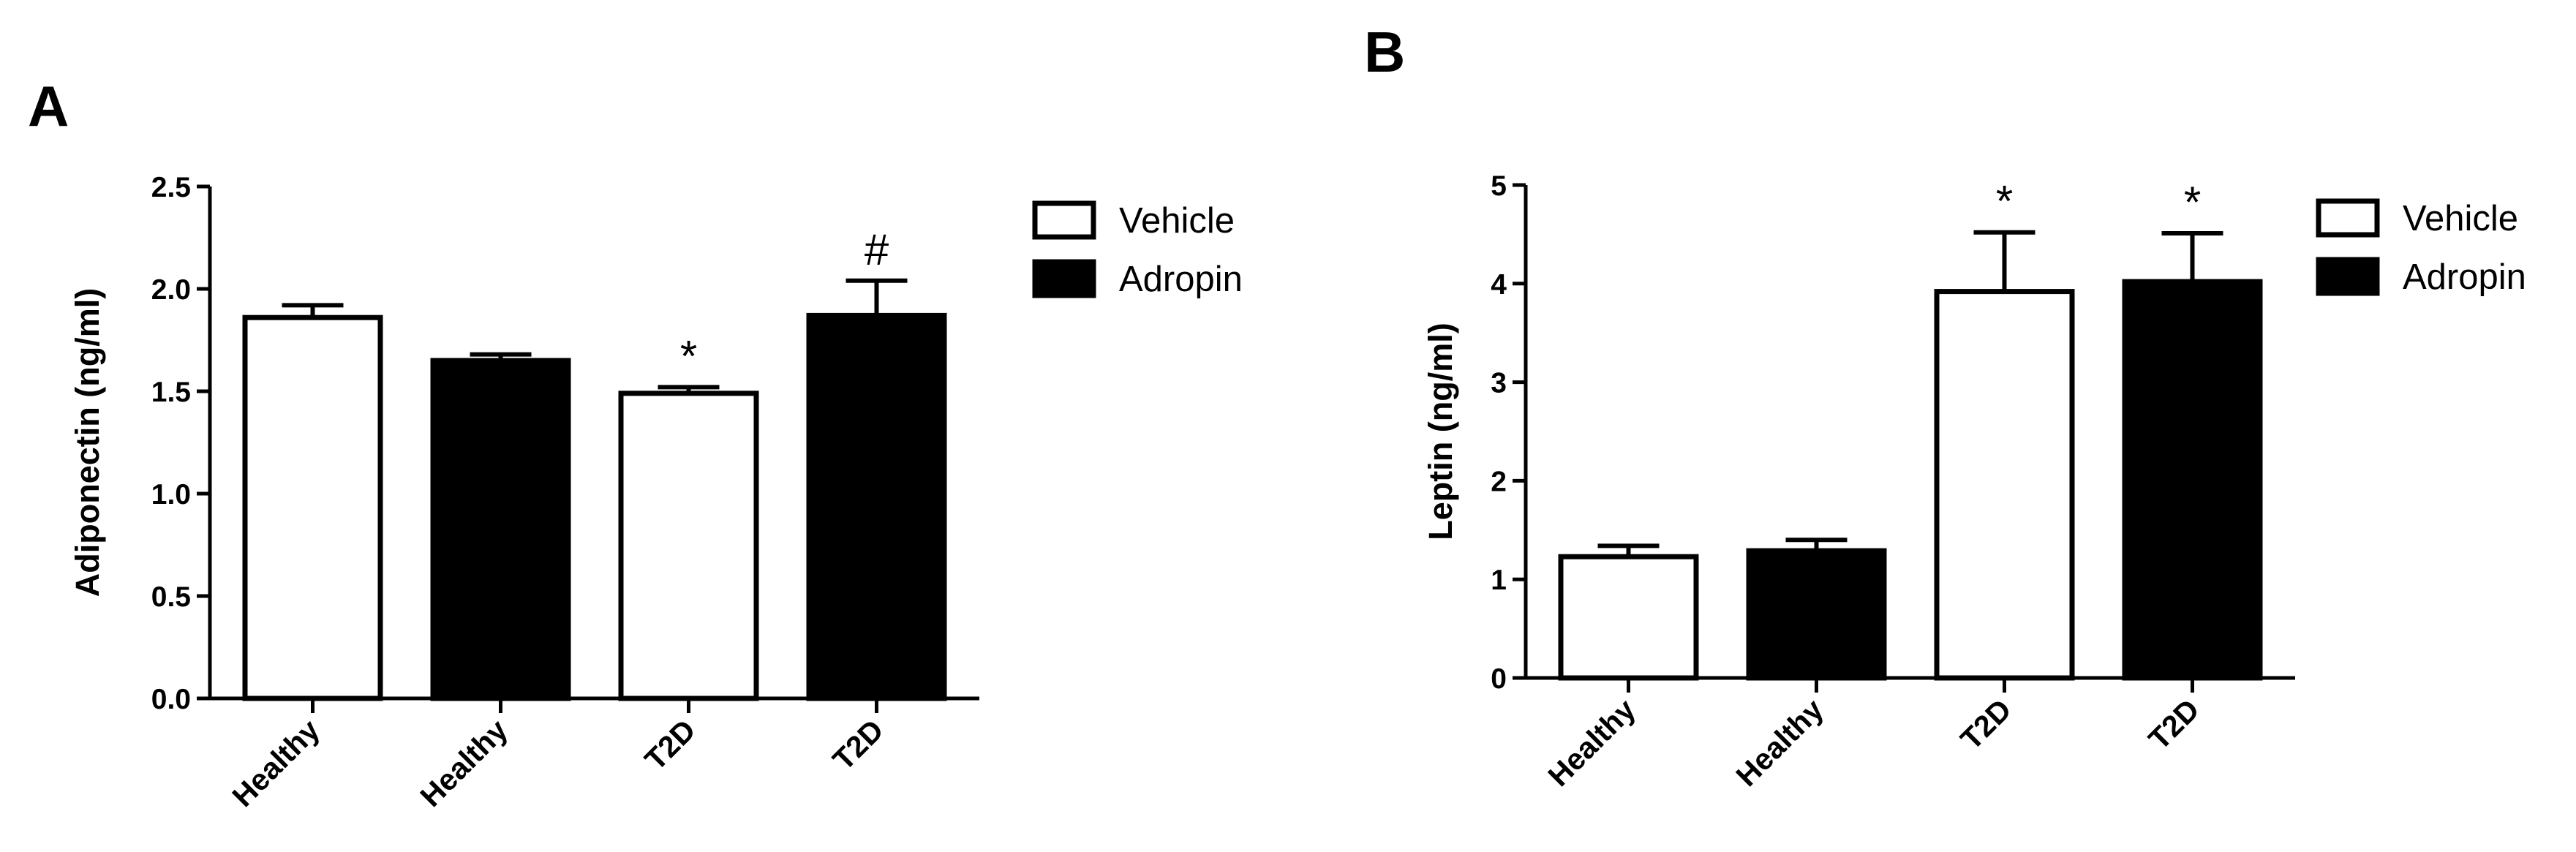  Describe the element at coordinates (171, 699) in the screenshot. I see `y-tick-label: 0.0` at that location.